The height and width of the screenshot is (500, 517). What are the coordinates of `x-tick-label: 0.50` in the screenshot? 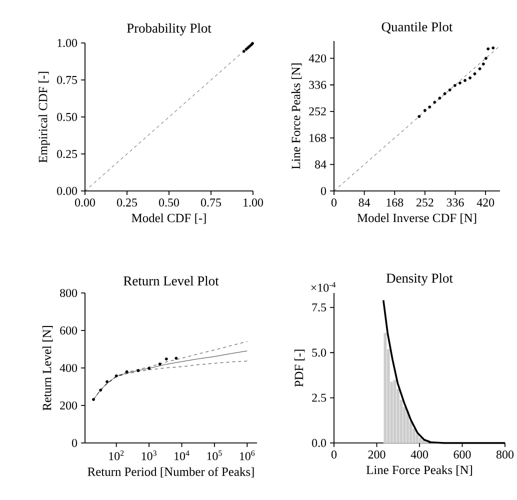 It's located at (169, 202).